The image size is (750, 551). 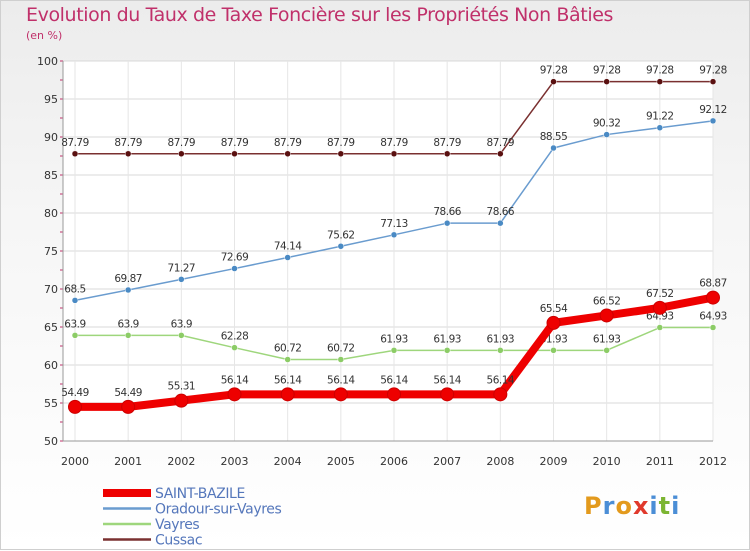 I want to click on y-tick-label: 65, so click(x=51, y=327).